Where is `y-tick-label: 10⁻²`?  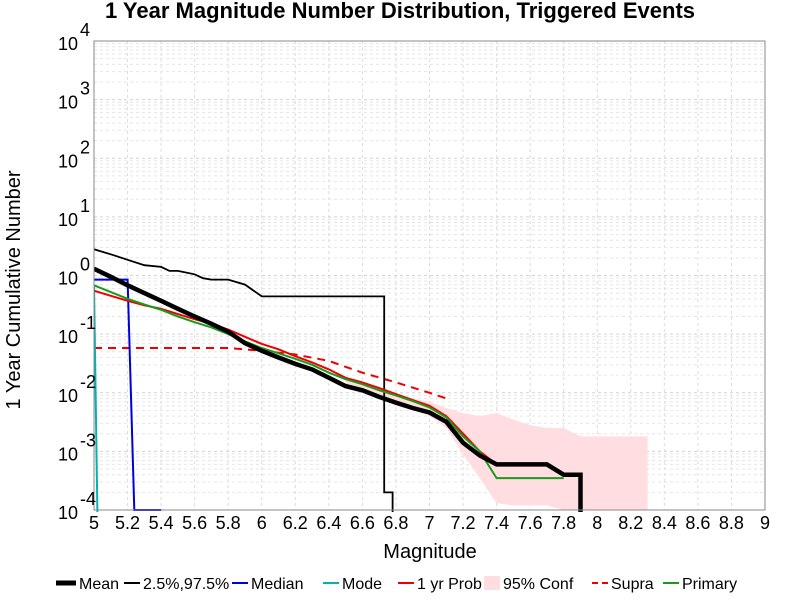 y-tick-label: 10⁻² is located at coordinates (77, 389).